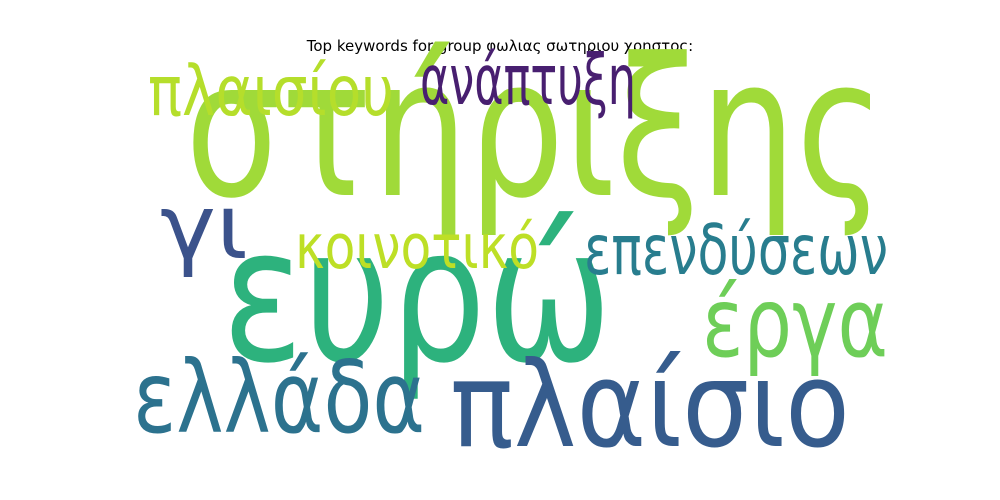  What do you see at coordinates (528, 81) in the screenshot?
I see `word-9: ανάπτυξη` at bounding box center [528, 81].